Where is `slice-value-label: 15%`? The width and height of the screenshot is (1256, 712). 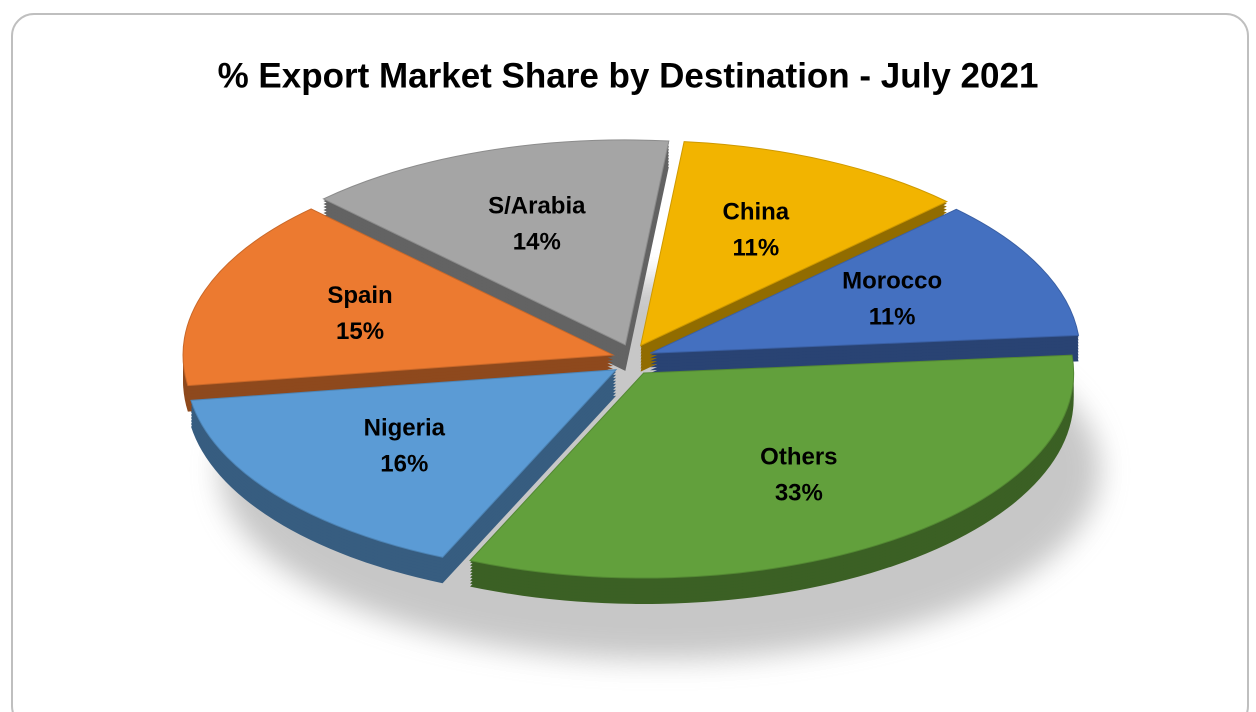 slice-value-label: 15% is located at coordinates (360, 331).